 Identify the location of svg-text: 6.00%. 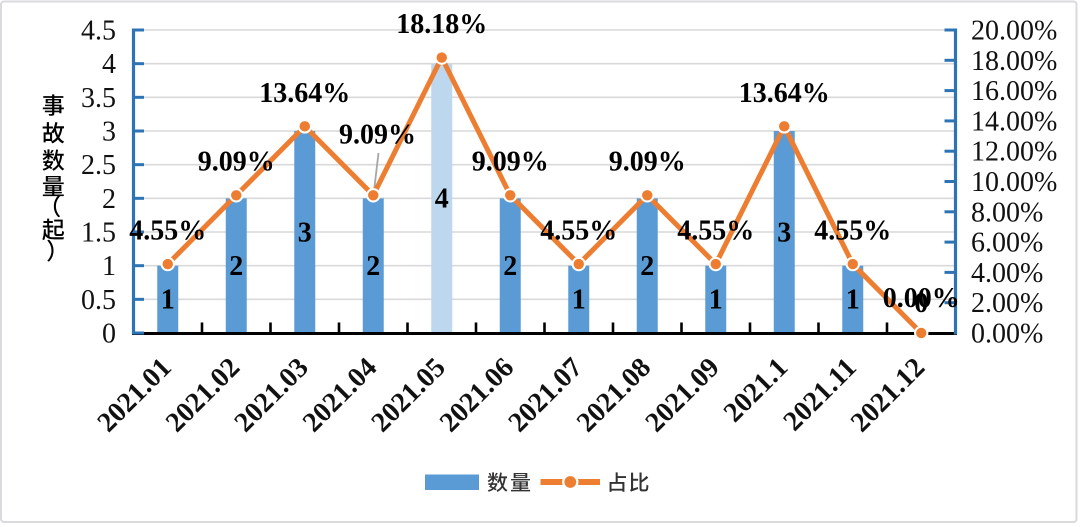
(1007, 243).